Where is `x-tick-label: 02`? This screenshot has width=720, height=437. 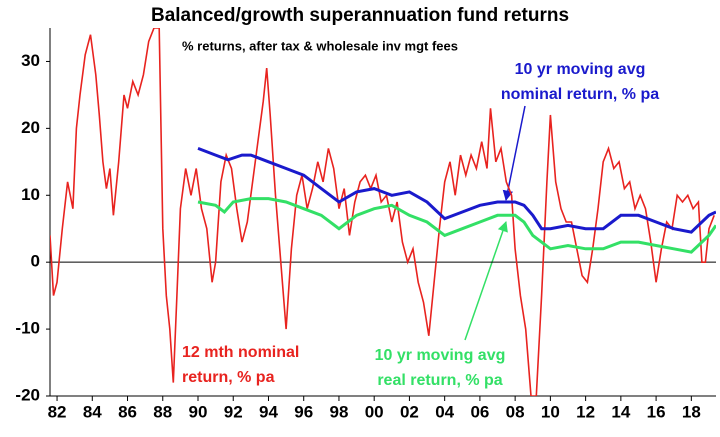
x-tick-label: 02 is located at coordinates (409, 411).